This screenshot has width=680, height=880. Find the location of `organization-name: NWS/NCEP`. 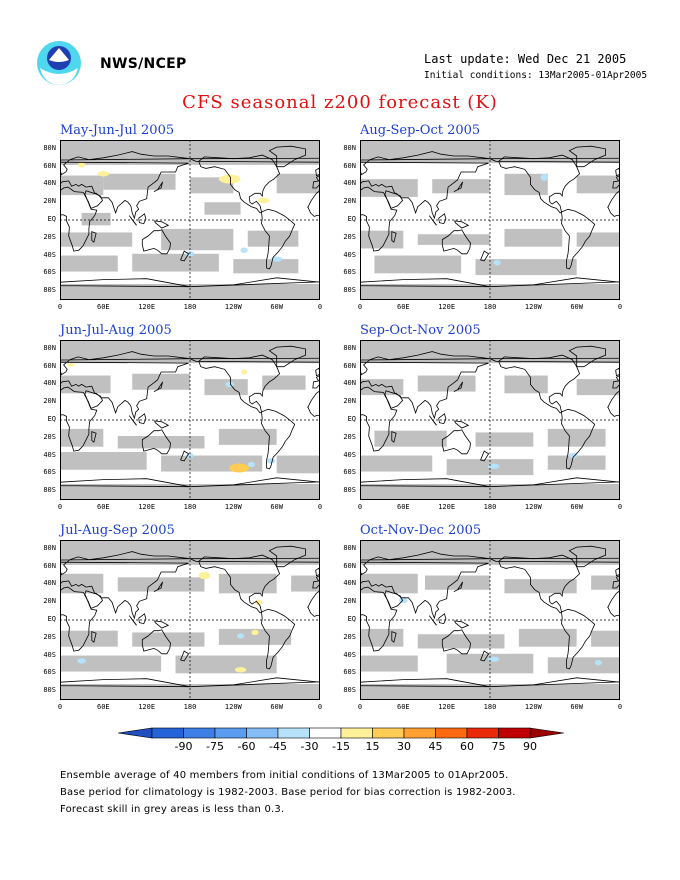

organization-name: NWS/NCEP is located at coordinates (143, 64).